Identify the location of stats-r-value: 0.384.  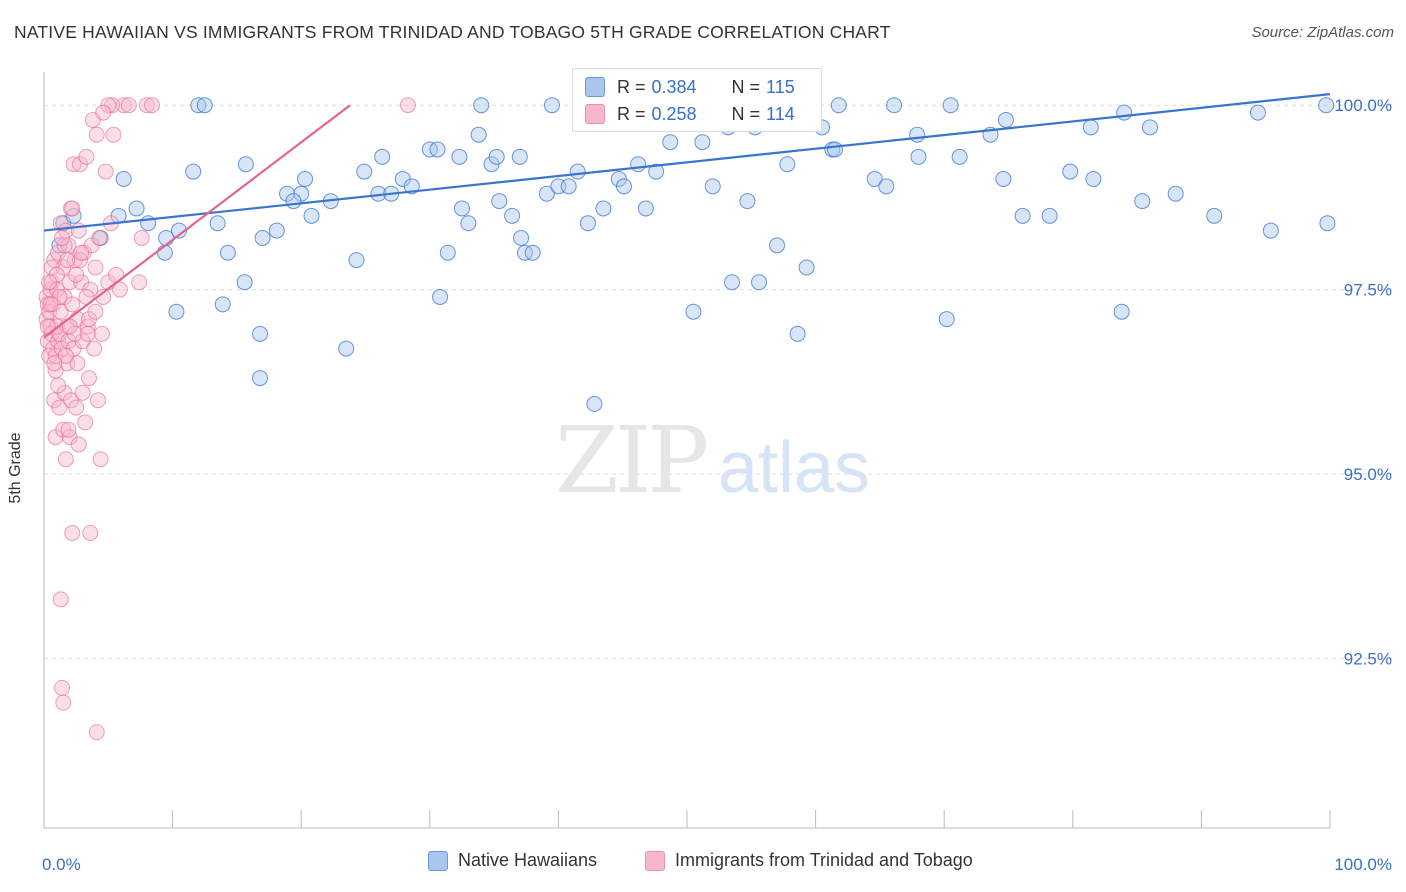
(674, 86).